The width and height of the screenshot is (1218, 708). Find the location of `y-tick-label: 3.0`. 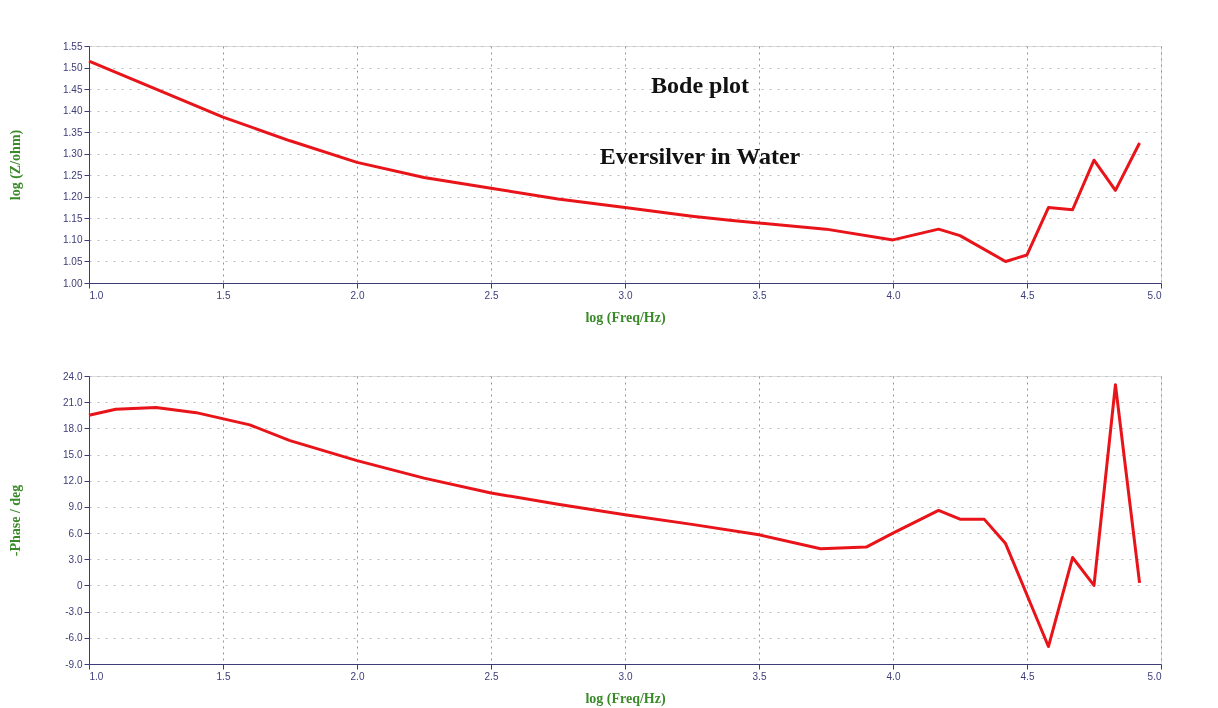

y-tick-label: 3.0 is located at coordinates (75, 559).